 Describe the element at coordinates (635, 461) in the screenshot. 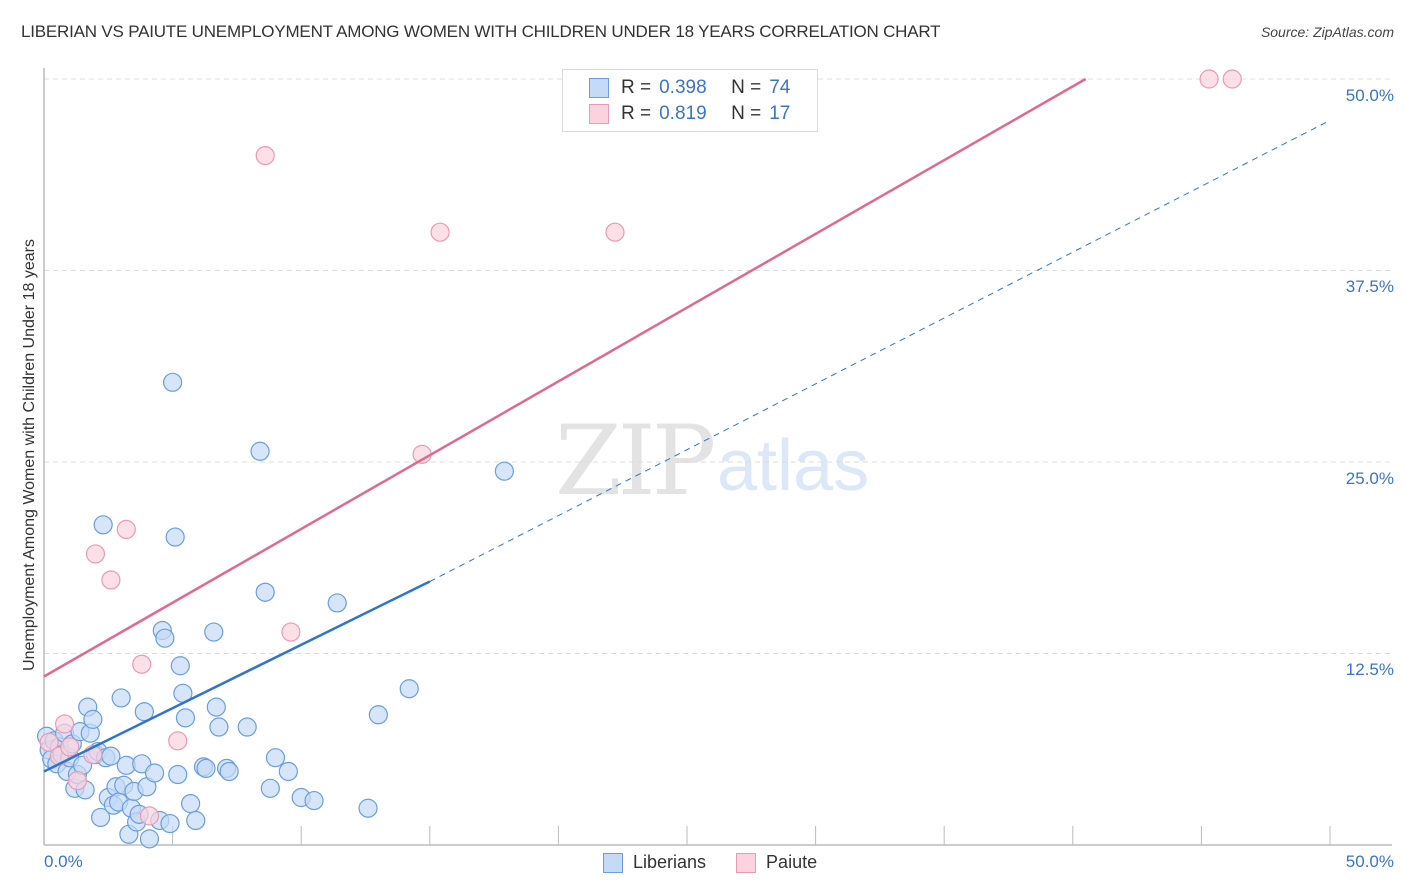

I see `watermark-zip: ZIP` at that location.